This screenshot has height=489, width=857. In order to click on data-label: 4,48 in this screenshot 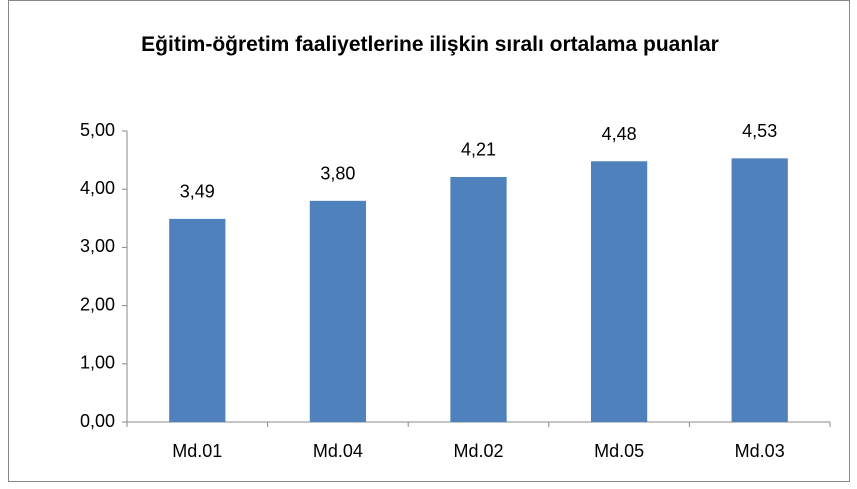, I will do `click(619, 134)`.